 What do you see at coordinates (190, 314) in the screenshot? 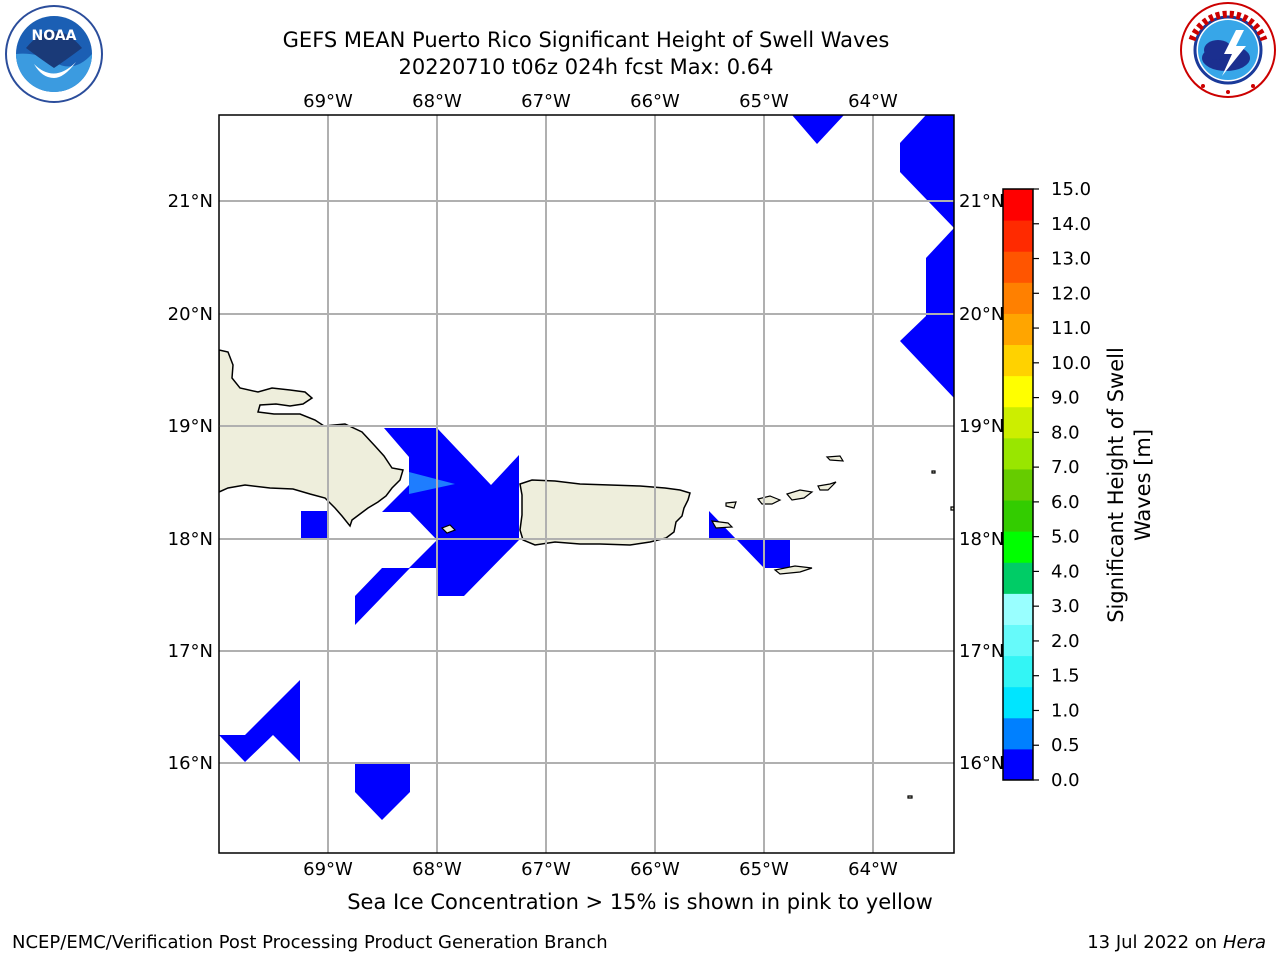
I see `lat-label-left: 20°N` at bounding box center [190, 314].